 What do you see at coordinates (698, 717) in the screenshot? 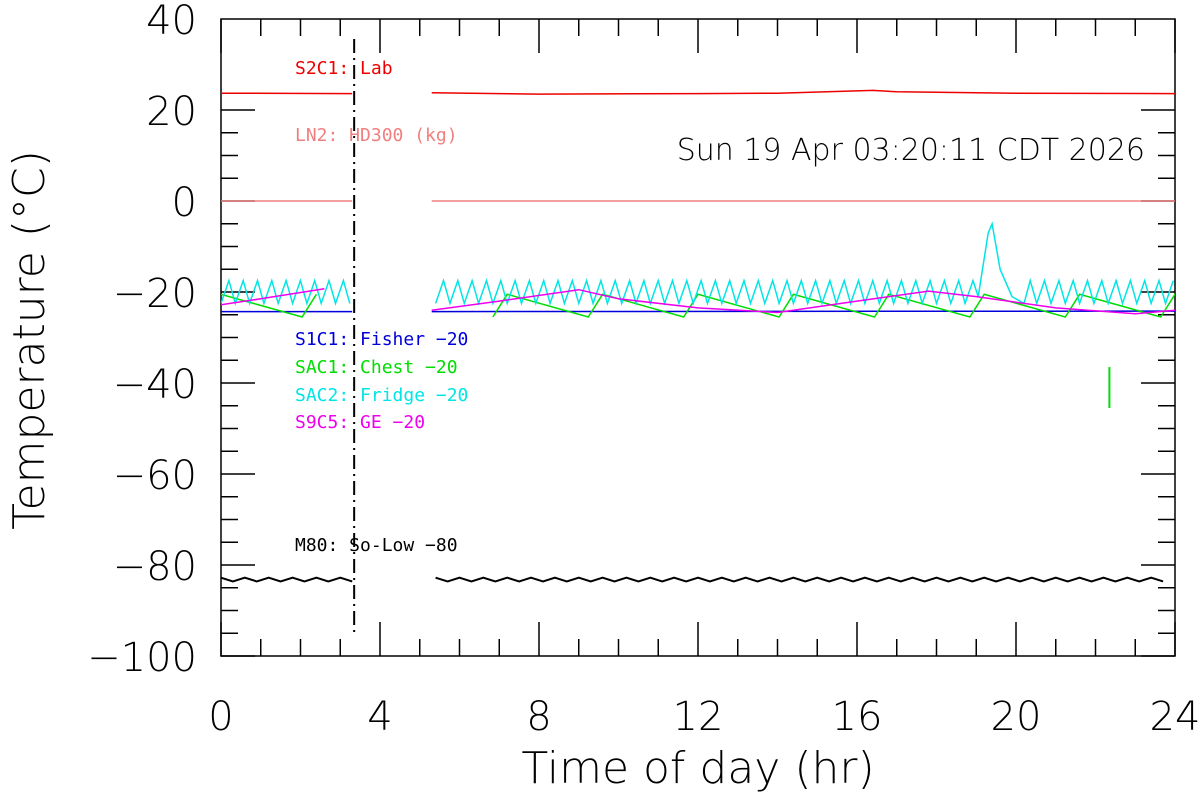
I see `x-tick-label: 12` at bounding box center [698, 717].